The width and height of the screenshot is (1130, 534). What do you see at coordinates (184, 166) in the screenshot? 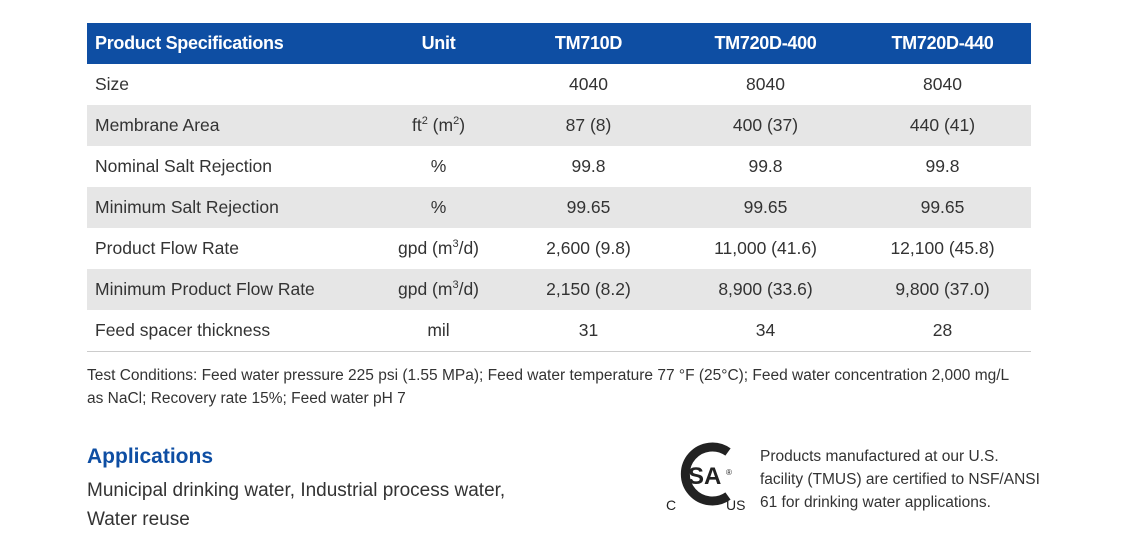
I see `spec-label: Nominal Salt Rejection` at bounding box center [184, 166].